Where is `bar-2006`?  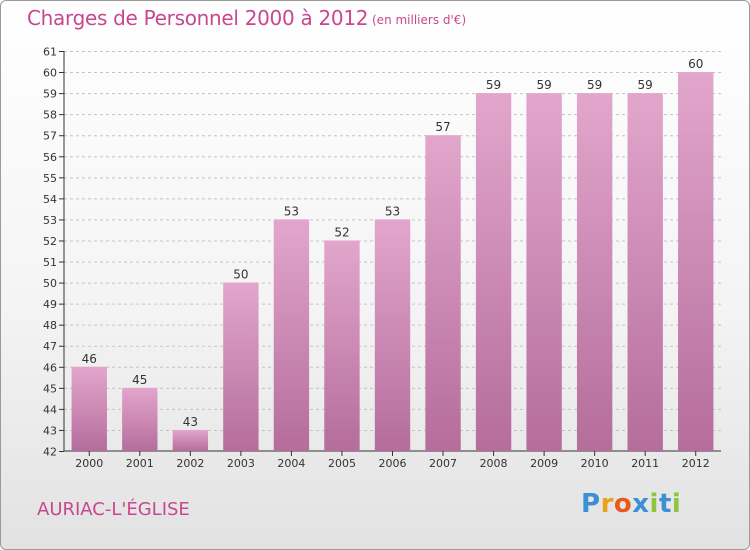 bar-2006 is located at coordinates (392, 335).